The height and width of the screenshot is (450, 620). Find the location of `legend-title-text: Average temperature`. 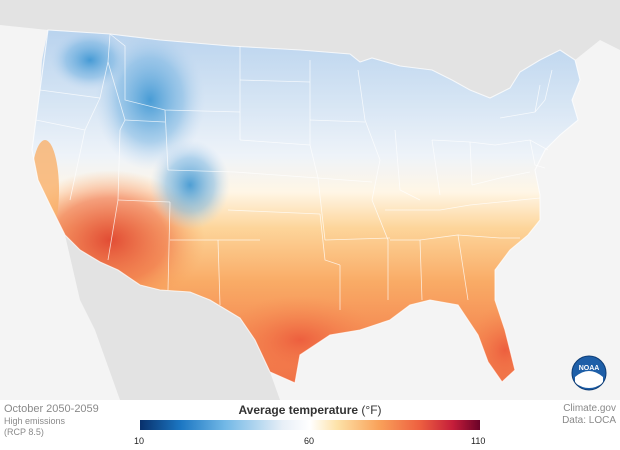

legend-title-text: Average temperature is located at coordinates (298, 410).